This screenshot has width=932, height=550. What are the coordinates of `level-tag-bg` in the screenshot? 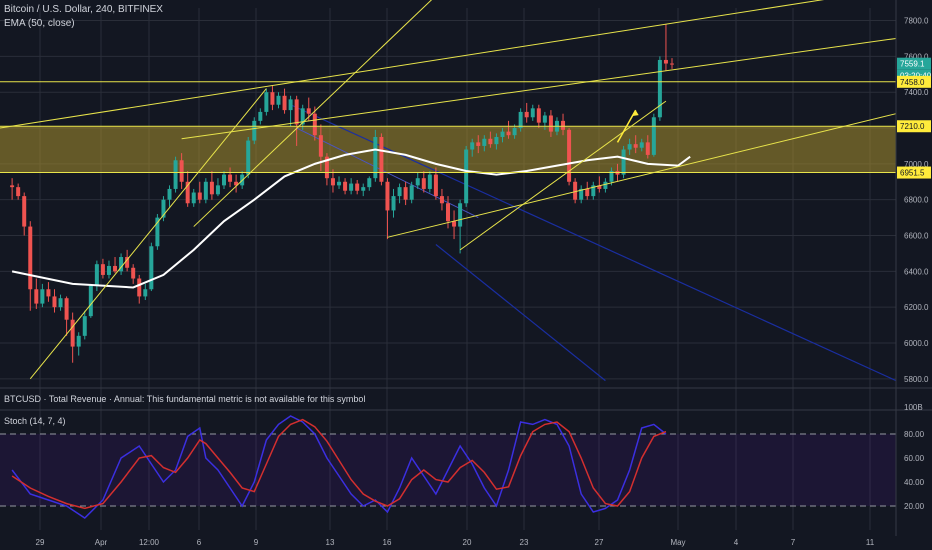 It's located at (914, 126).